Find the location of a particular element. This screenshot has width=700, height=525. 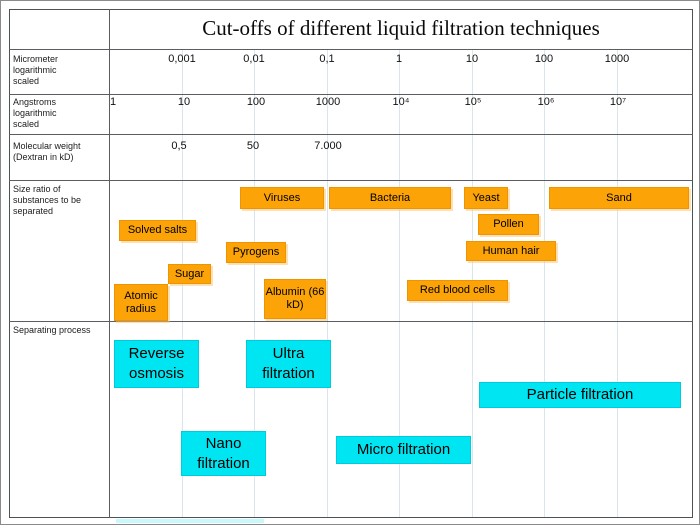

row-label-size-ratio: Size ratio of substances to be separated is located at coordinates (47, 200).